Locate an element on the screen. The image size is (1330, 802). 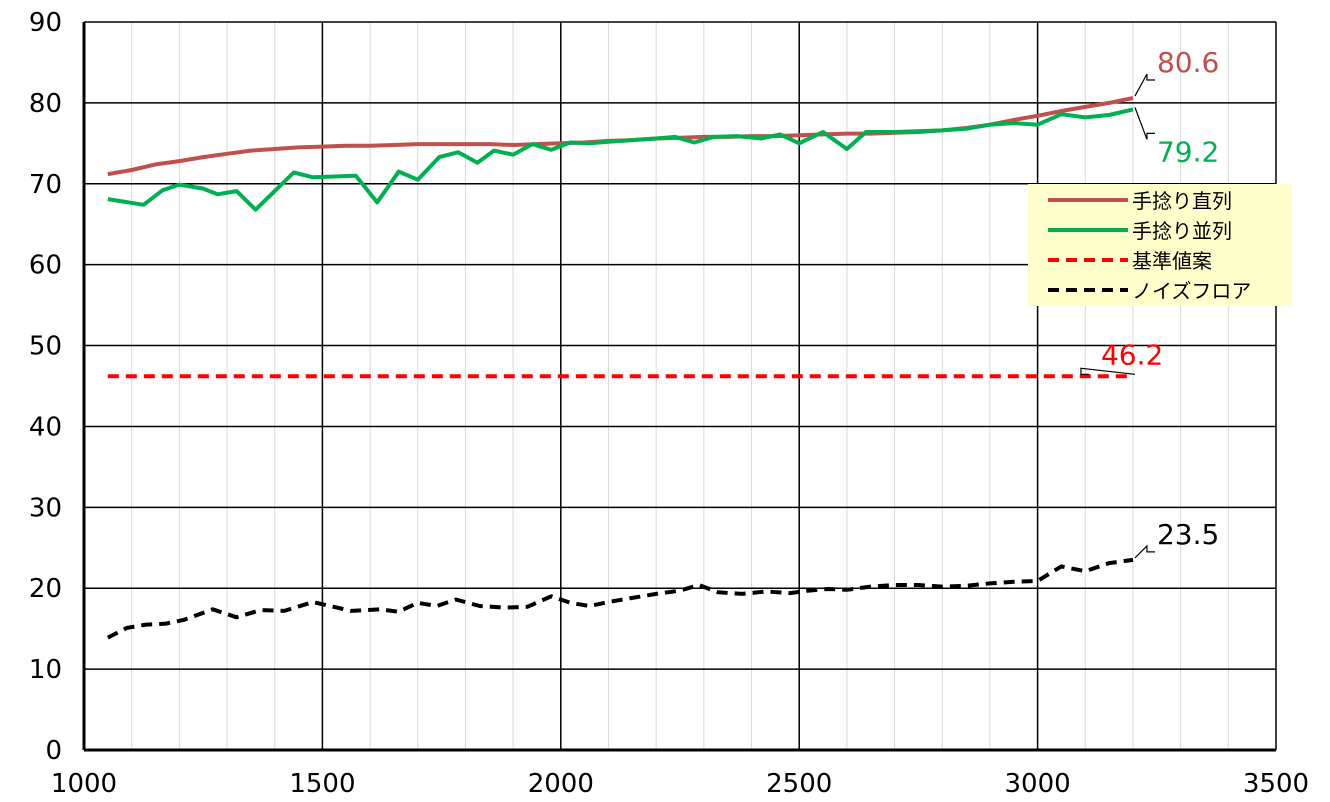
legend-entry-1: 手捻り並列 is located at coordinates (1182, 231).